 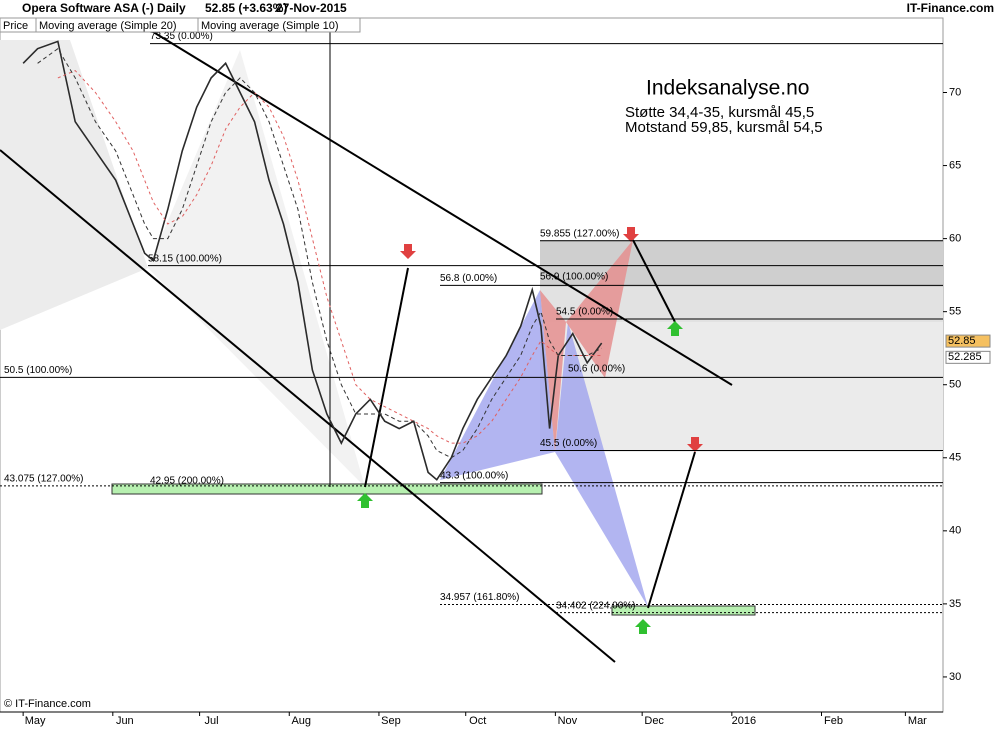 What do you see at coordinates (962, 341) in the screenshot?
I see `price-tag-label: 52.85` at bounding box center [962, 341].